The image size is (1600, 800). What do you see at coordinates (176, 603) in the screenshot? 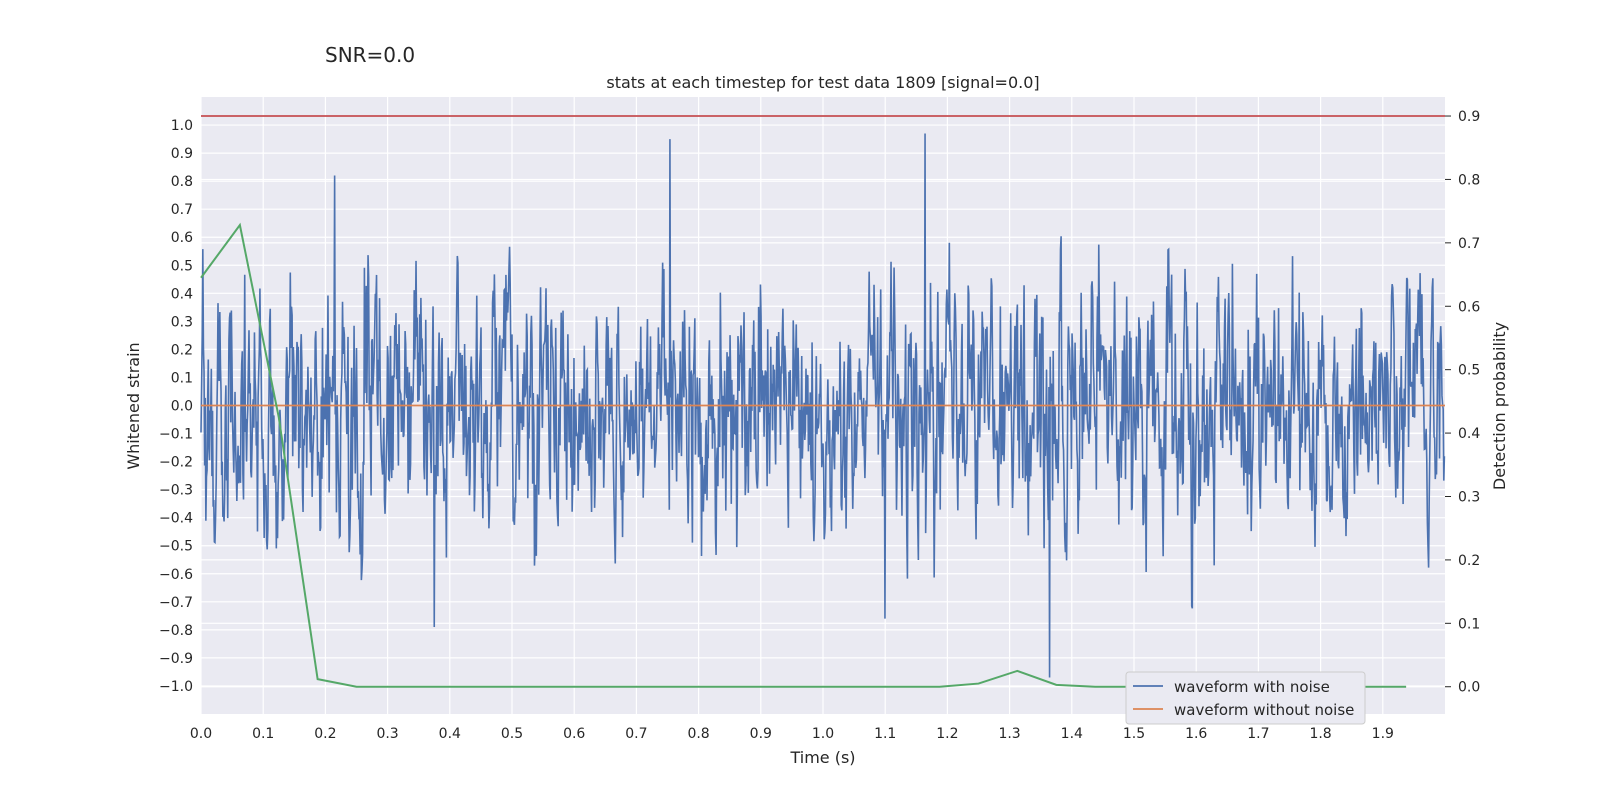
I see `y-tick-label: −0.7` at bounding box center [176, 603].